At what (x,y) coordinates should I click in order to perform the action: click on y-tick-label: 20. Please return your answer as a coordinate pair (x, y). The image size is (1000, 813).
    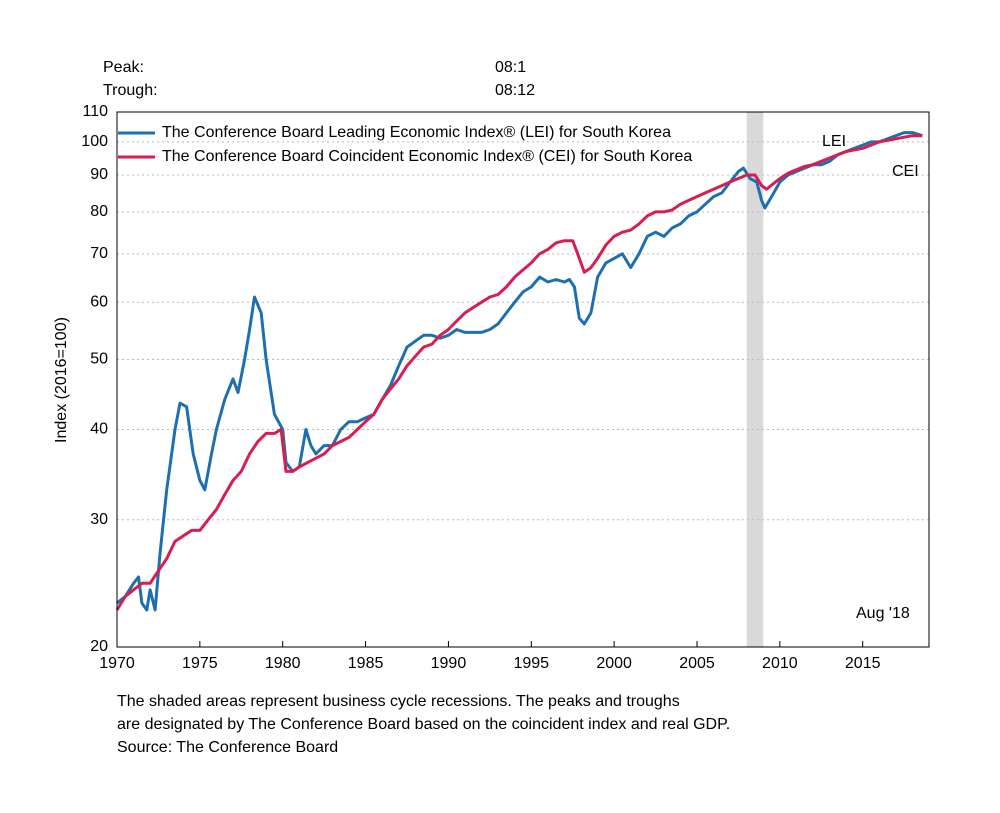
    Looking at the image, I should click on (99, 646).